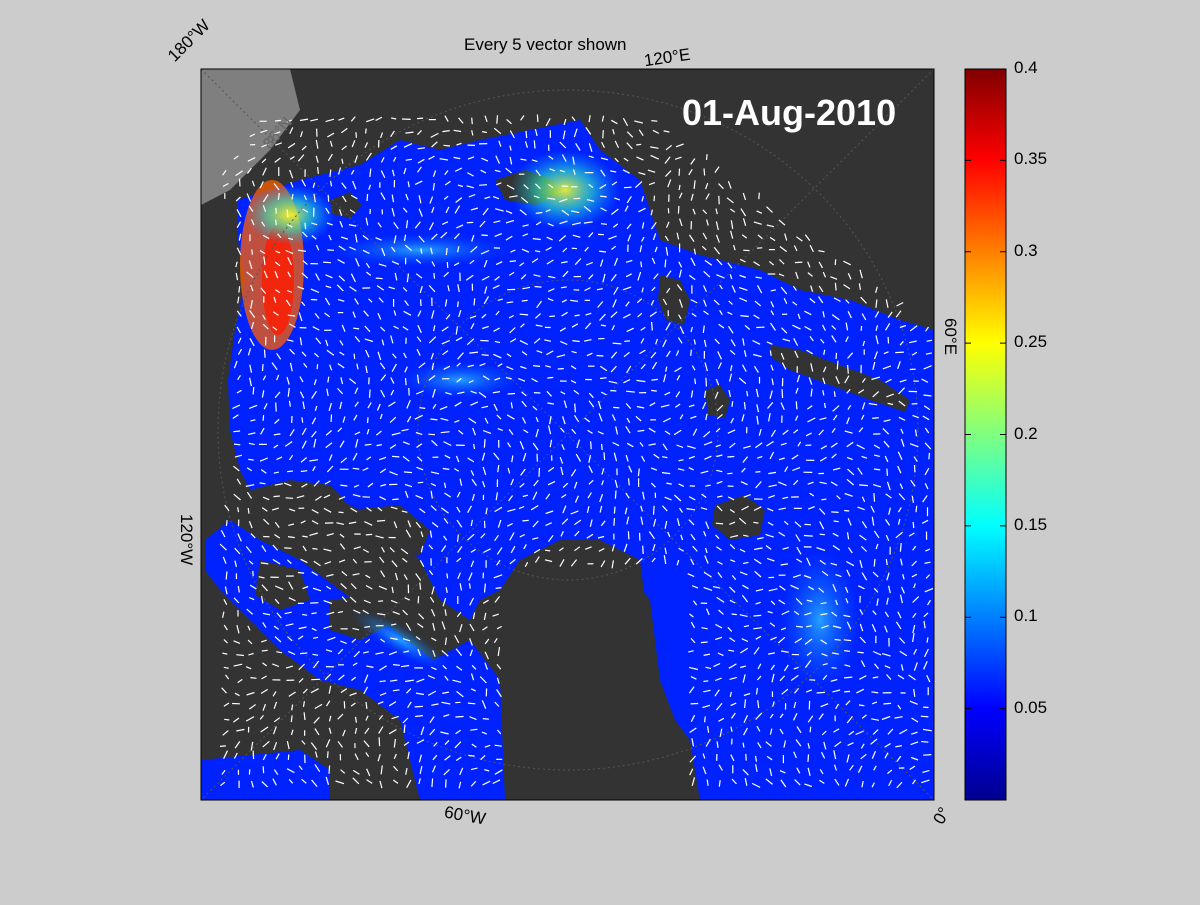 The image size is (1200, 905). I want to click on date-stamp: 01-Aug-2010, so click(789, 113).